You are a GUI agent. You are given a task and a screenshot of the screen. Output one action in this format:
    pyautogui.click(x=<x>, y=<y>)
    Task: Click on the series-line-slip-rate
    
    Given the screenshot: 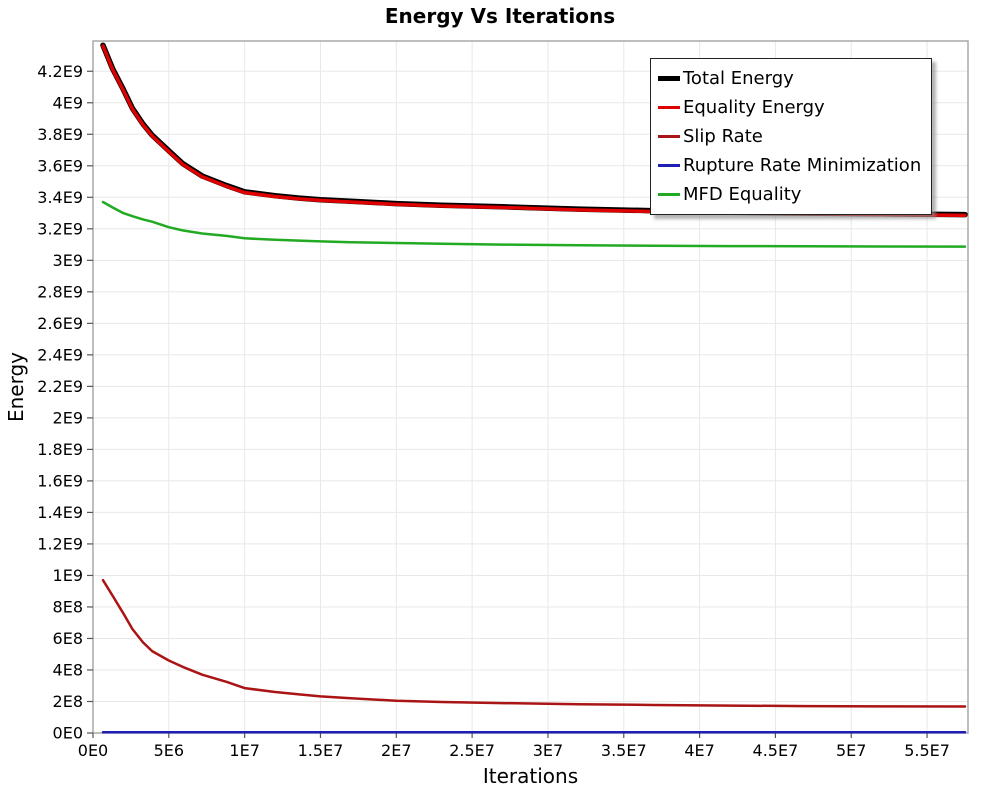 What is the action you would take?
    pyautogui.click(x=534, y=643)
    